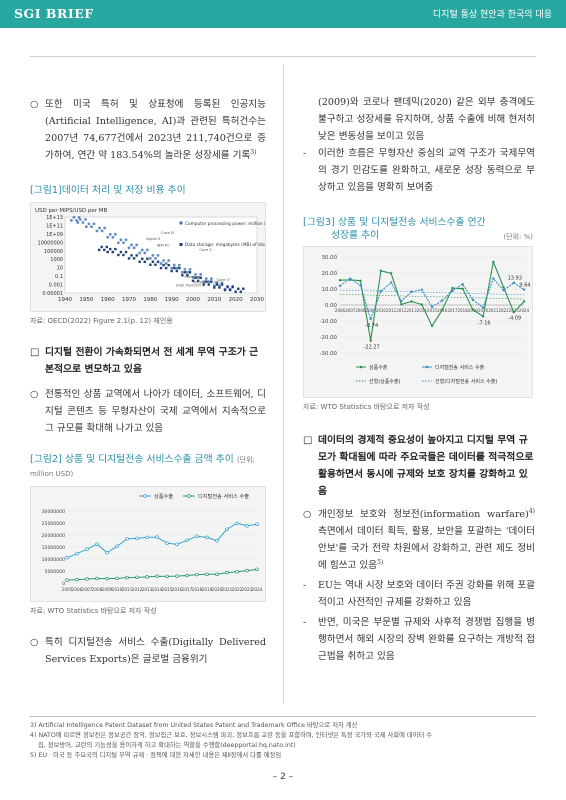 The width and height of the screenshot is (566, 800). What do you see at coordinates (514, 310) in the screenshot?
I see `x-tick-label: 2023` at bounding box center [514, 310].